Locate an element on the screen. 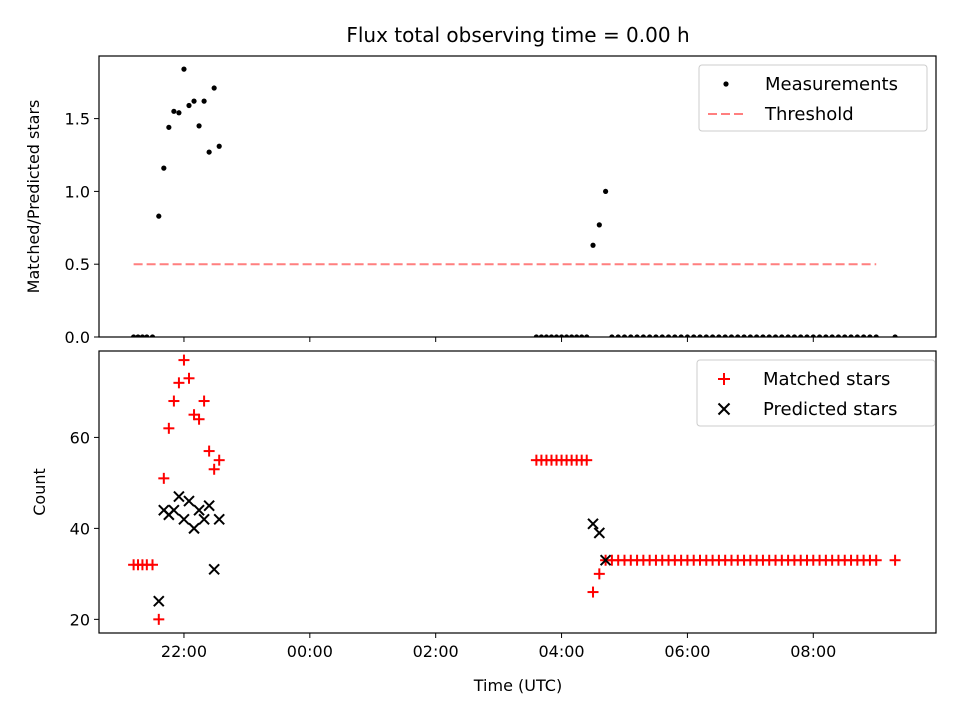 The height and width of the screenshot is (720, 960). y-tick-label: 60 is located at coordinates (80, 437).